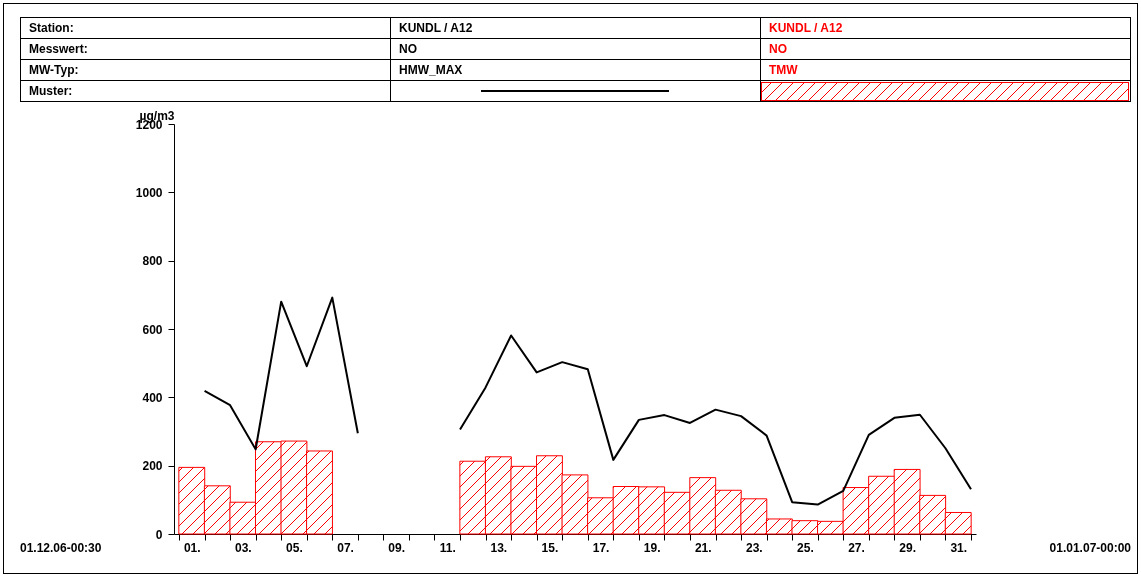  I want to click on y-tick-label: 800, so click(152, 261).